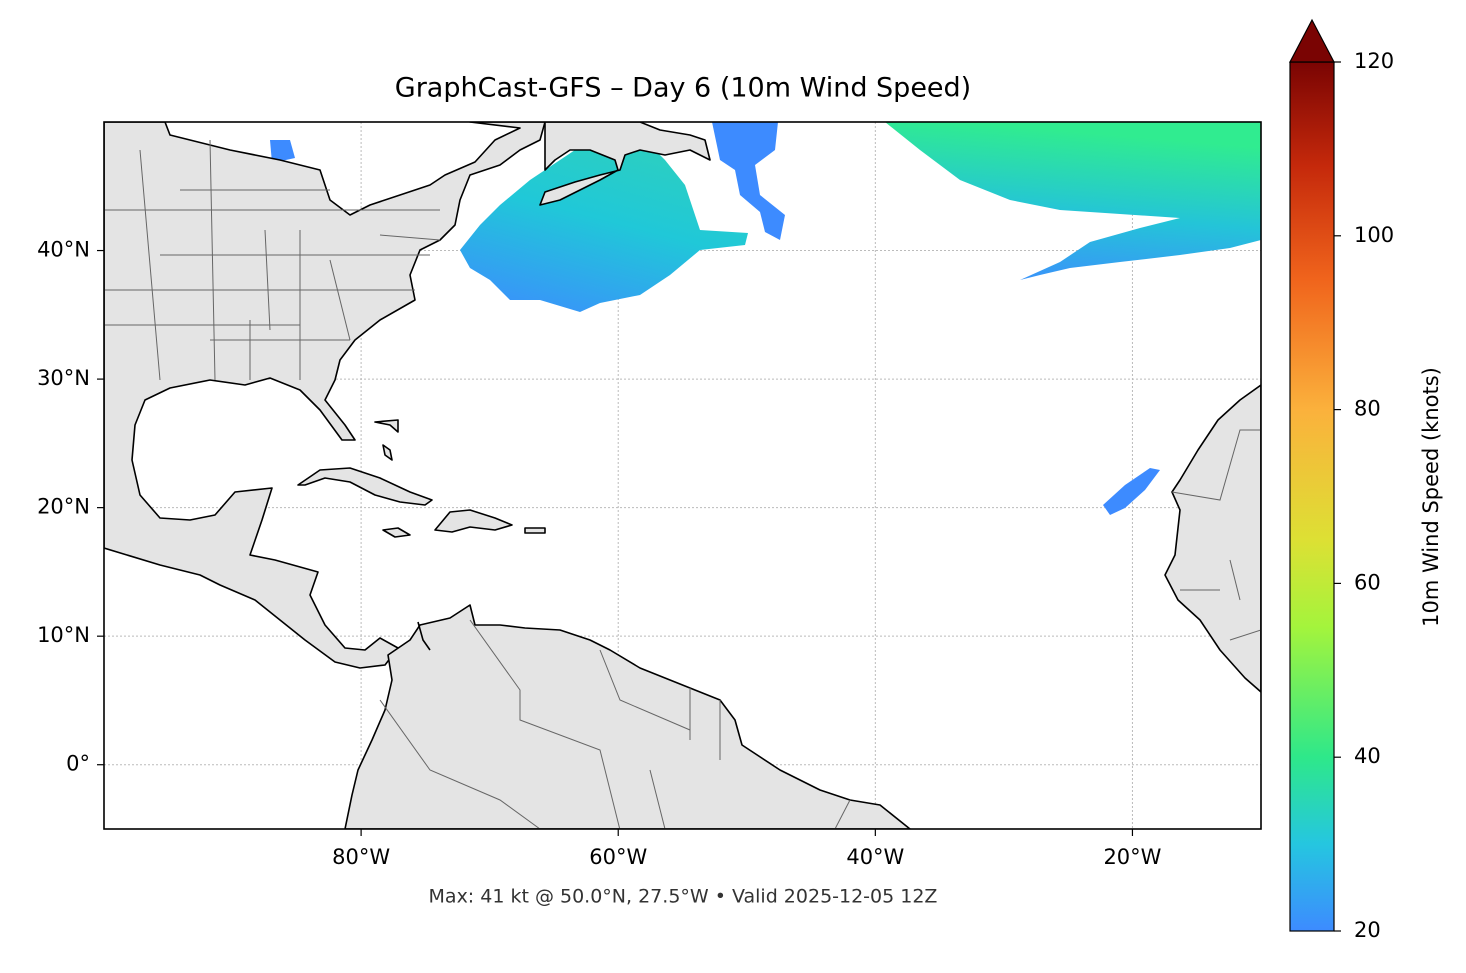  What do you see at coordinates (63, 507) in the screenshot?
I see `y-tick-label: 20°N` at bounding box center [63, 507].